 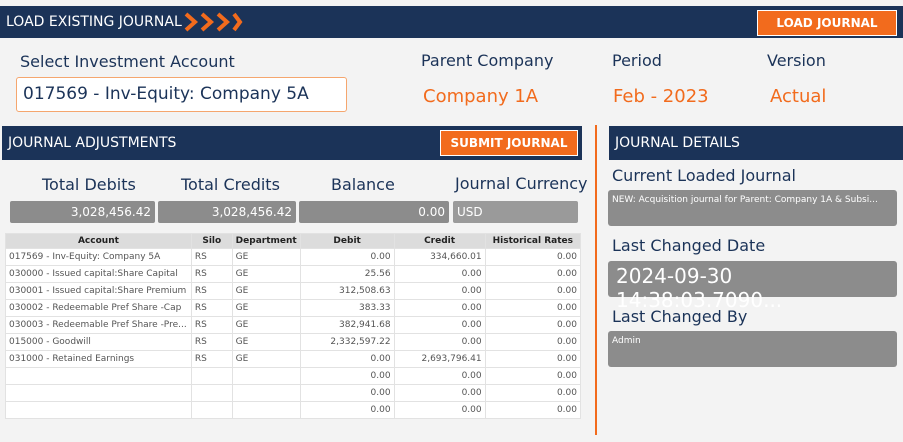 I want to click on account-label: Select Investment Account, so click(x=127, y=61).